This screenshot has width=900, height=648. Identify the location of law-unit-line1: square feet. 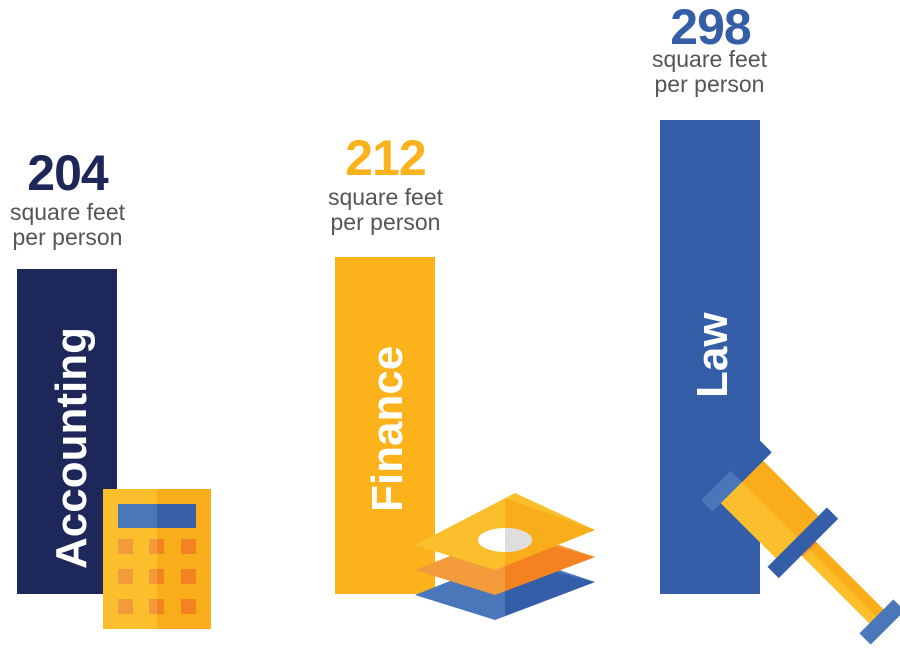
(709, 59).